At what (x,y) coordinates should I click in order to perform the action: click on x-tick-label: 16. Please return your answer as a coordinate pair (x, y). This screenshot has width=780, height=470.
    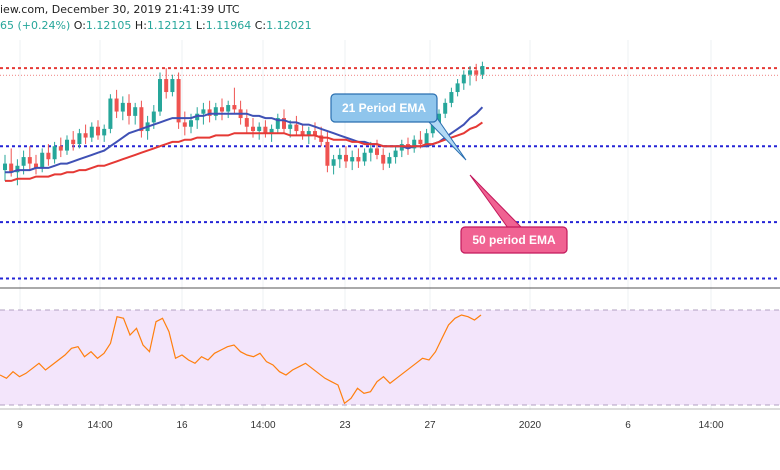
    Looking at the image, I should click on (182, 425).